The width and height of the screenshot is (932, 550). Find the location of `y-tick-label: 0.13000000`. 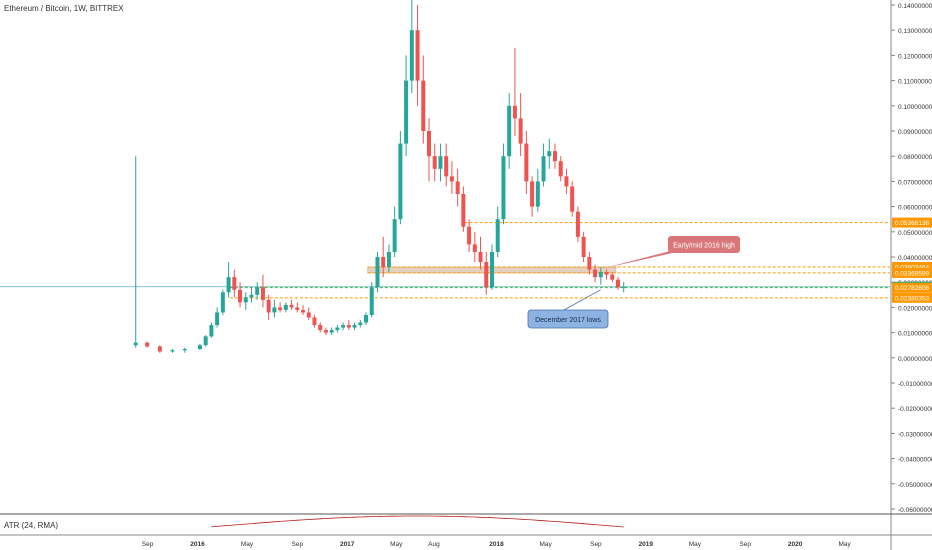

y-tick-label: 0.13000000 is located at coordinates (915, 31).